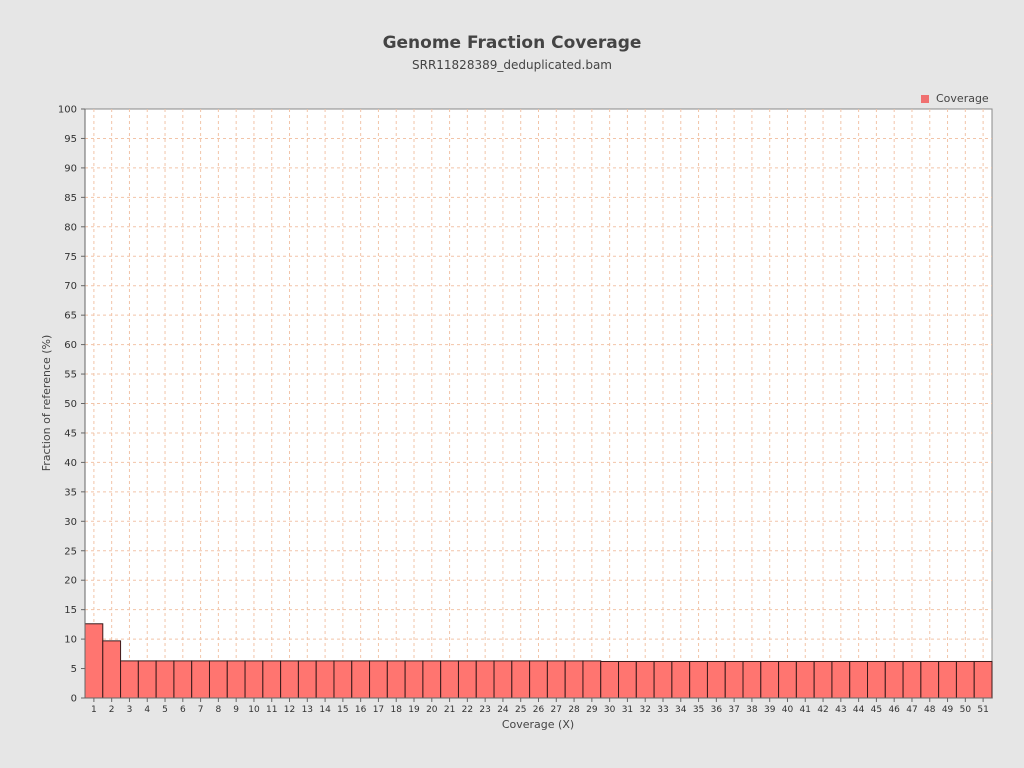 The image size is (1024, 768). Describe the element at coordinates (254, 710) in the screenshot. I see `x-tick-label: 10` at that location.